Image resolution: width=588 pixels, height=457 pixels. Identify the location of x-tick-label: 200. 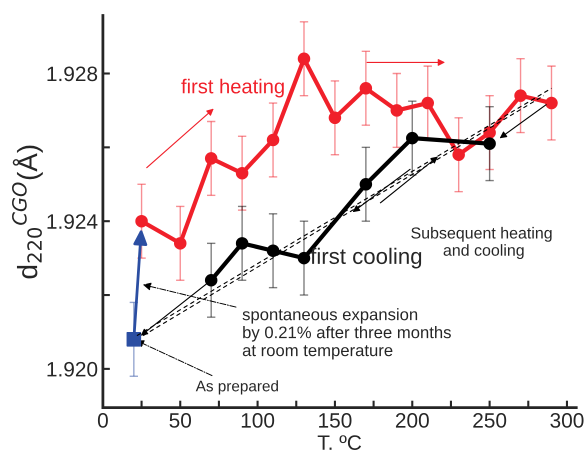
(412, 420).